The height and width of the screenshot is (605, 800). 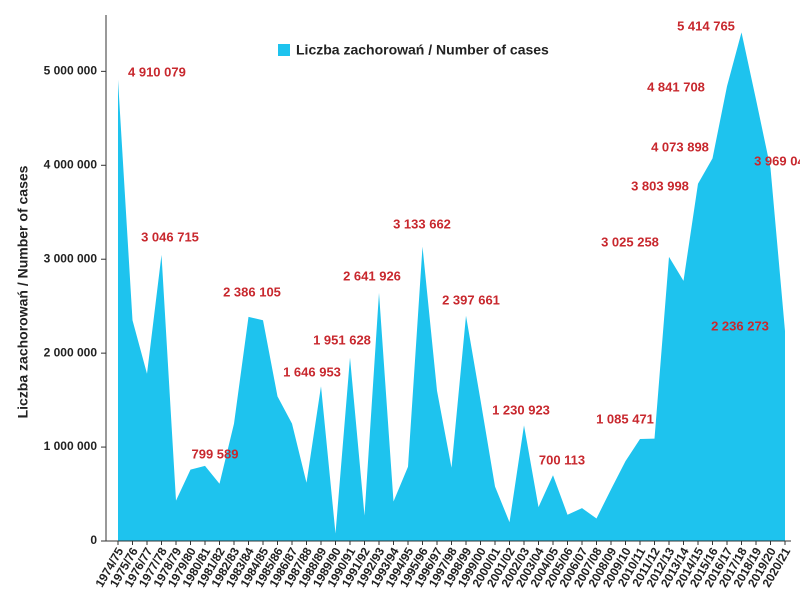 I want to click on value-label: 799 589, so click(x=215, y=453).